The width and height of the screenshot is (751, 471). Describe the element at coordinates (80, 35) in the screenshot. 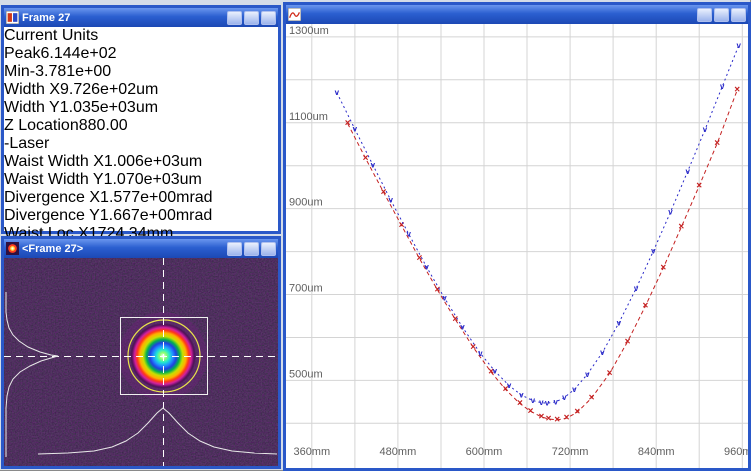

I see `column-header-units: Units` at that location.